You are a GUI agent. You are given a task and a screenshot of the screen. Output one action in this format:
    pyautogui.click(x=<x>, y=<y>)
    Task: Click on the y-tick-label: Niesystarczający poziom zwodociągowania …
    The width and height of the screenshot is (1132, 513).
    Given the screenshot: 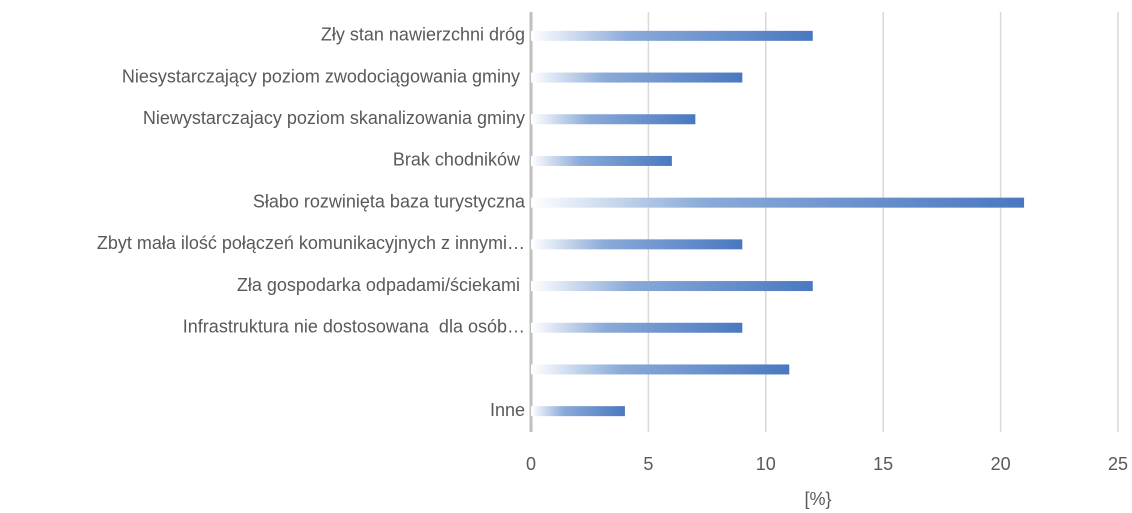 What is the action you would take?
    pyautogui.click(x=323, y=76)
    